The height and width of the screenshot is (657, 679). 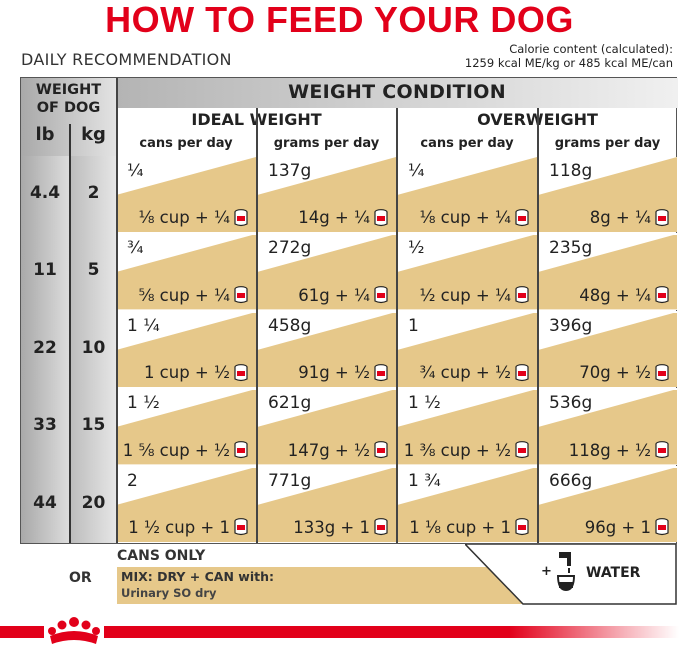 I want to click on mix-amount: ¾ cup + ½, so click(x=474, y=372).